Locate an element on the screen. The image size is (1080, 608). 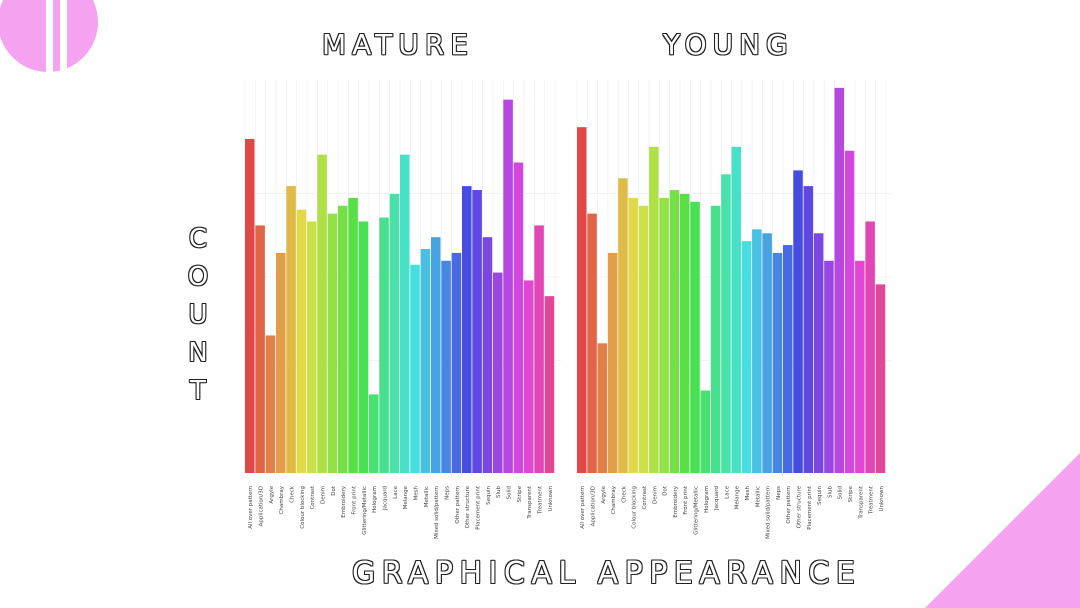
x-tick-label: Chambray is located at coordinates (614, 499).